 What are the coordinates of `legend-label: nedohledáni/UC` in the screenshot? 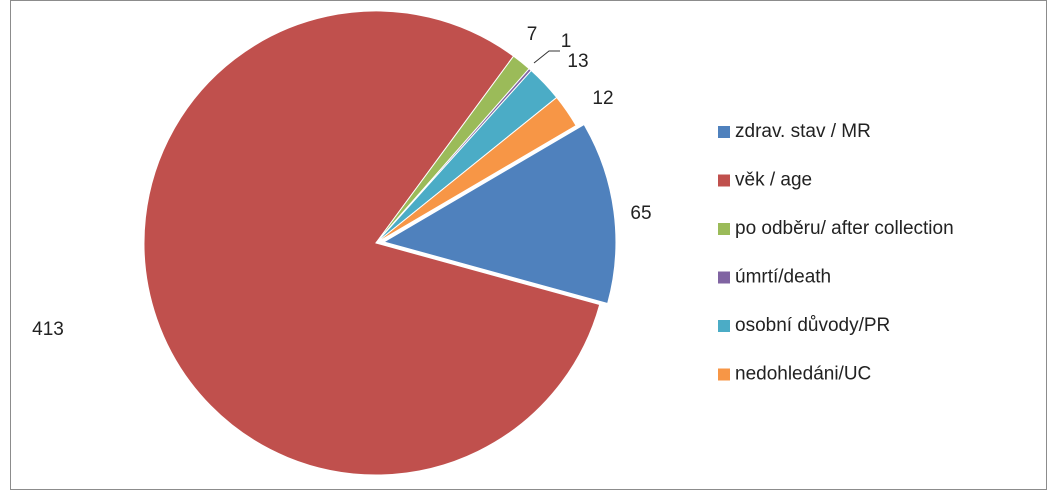 It's located at (803, 374).